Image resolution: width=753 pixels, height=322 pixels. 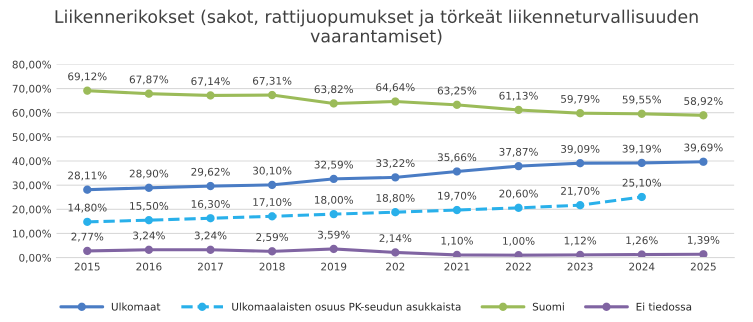 What do you see at coordinates (32, 234) in the screenshot?
I see `y-tick-label: 10,00%` at bounding box center [32, 234].